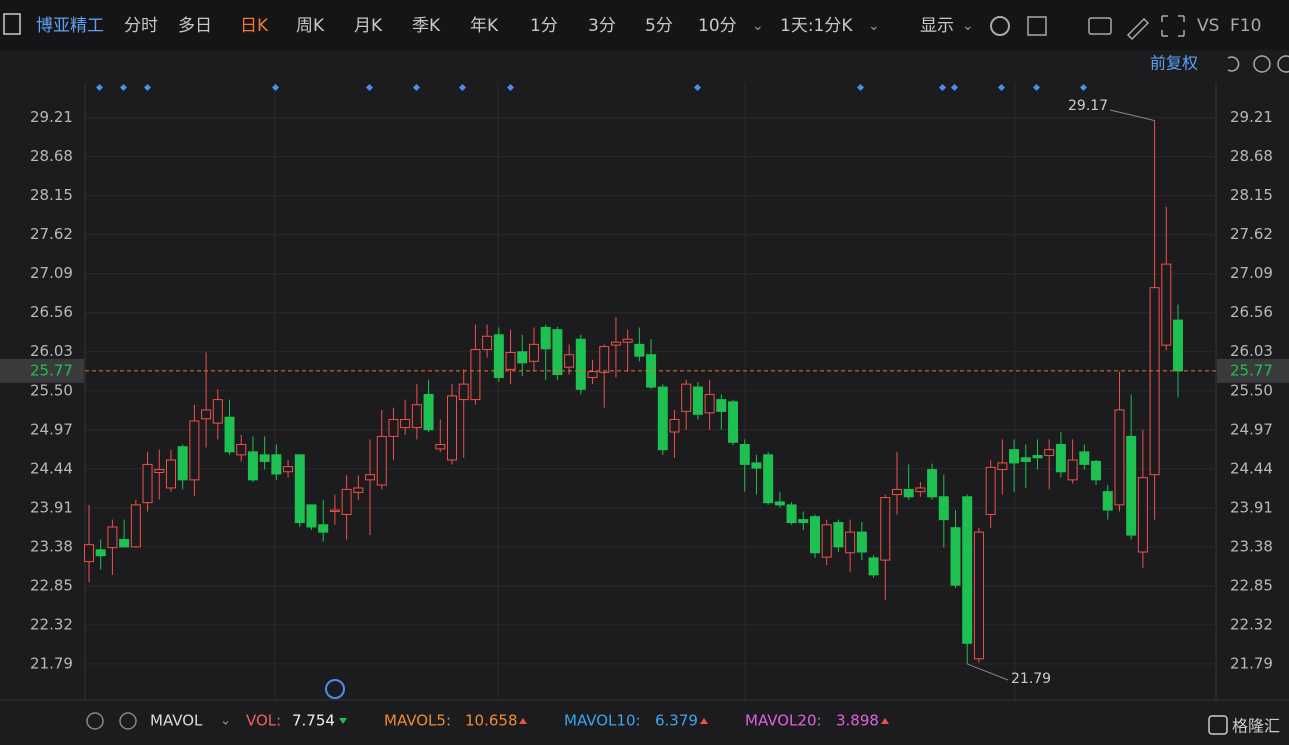 The height and width of the screenshot is (745, 1289). What do you see at coordinates (491, 721) in the screenshot?
I see `ma5-value: 10.658` at bounding box center [491, 721].